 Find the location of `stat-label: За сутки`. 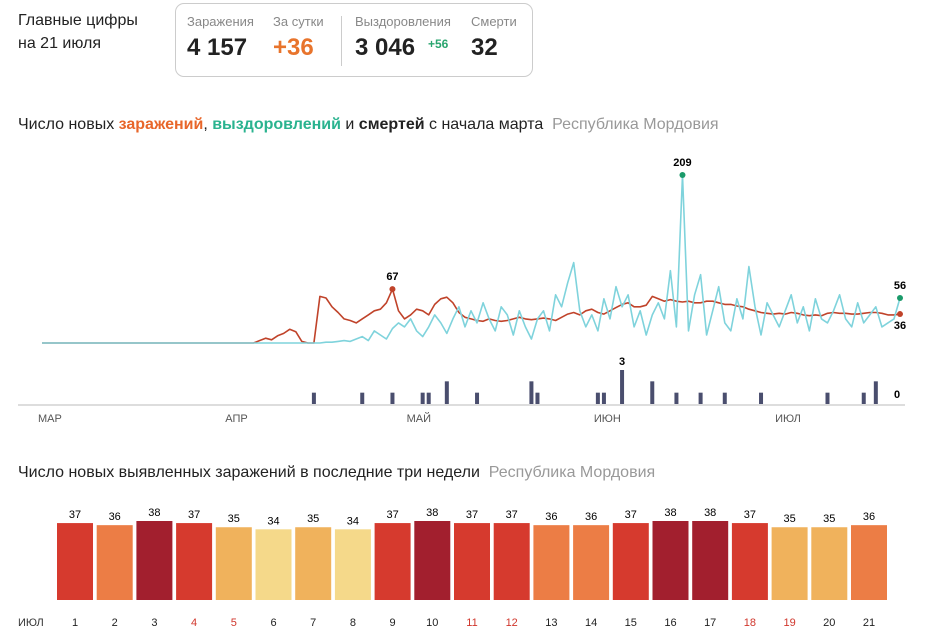

stat-label: За сутки is located at coordinates (298, 21).